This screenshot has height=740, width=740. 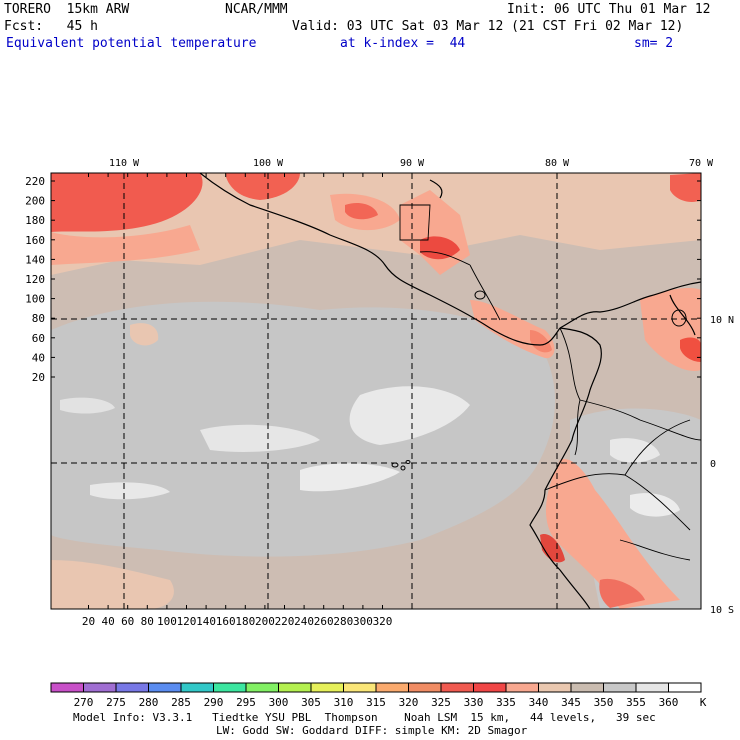 I want to click on x-tick-label: 60, so click(x=127, y=621).